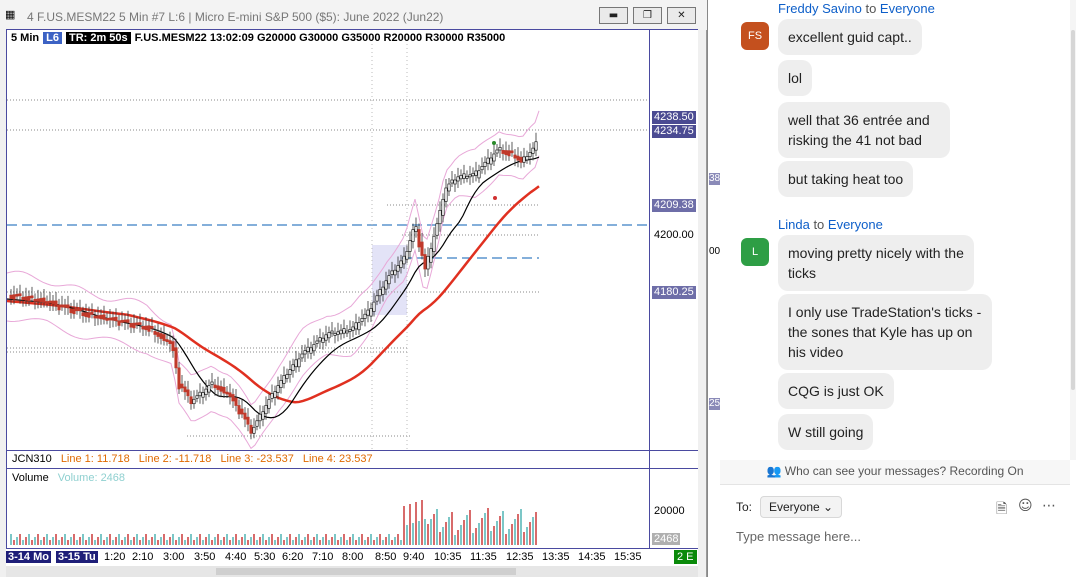  I want to click on indicator-line1: Line 1: 11.718, so click(95, 459).